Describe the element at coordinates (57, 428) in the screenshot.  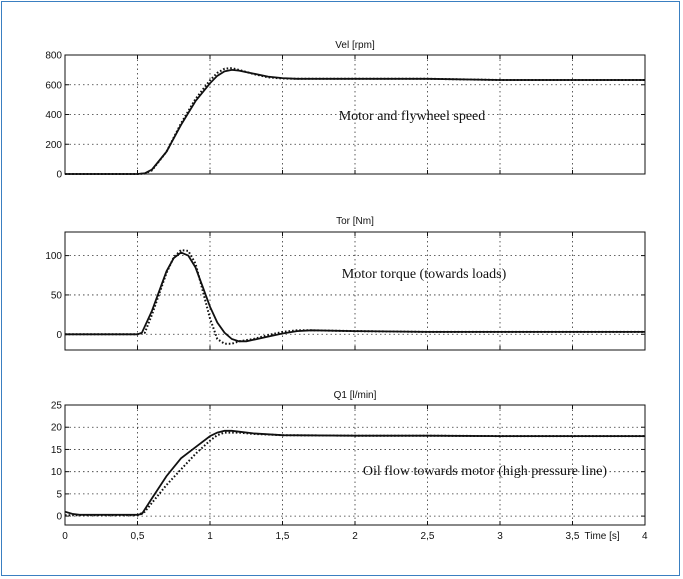
I see `y-tick-label: 20` at that location.